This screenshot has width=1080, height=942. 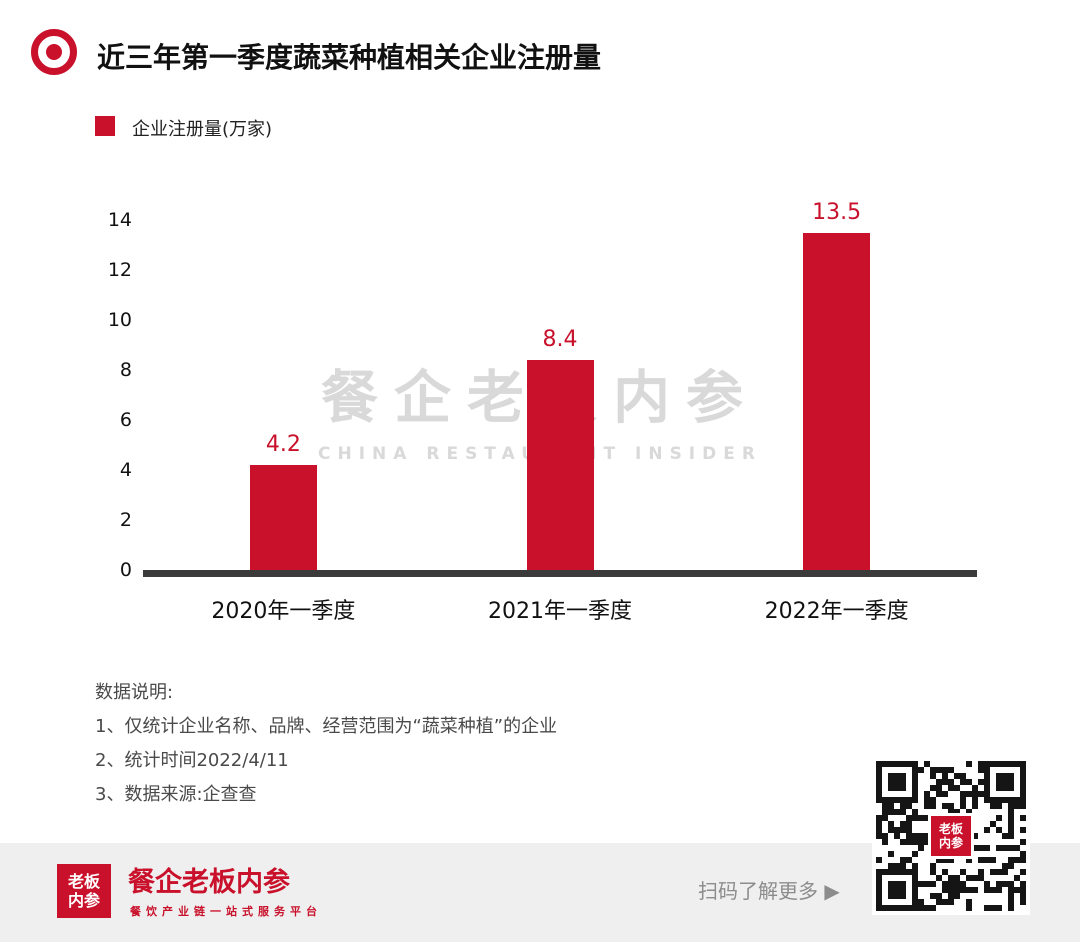 I want to click on legend-label: 企业注册量(万家), so click(x=202, y=129).